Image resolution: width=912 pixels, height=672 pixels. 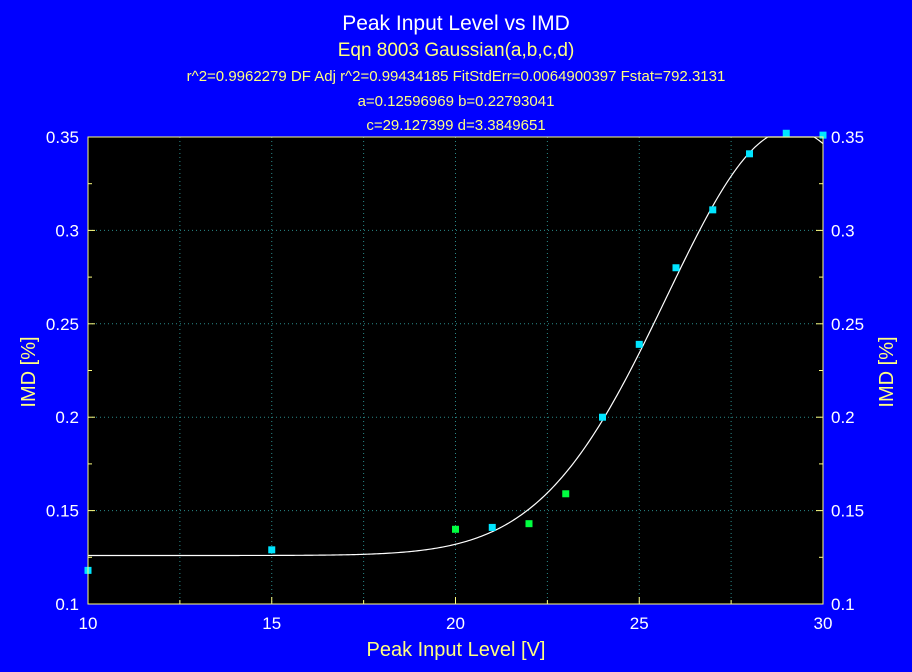 I want to click on x-axis-label: Peak Input Level [V], so click(x=455, y=650).